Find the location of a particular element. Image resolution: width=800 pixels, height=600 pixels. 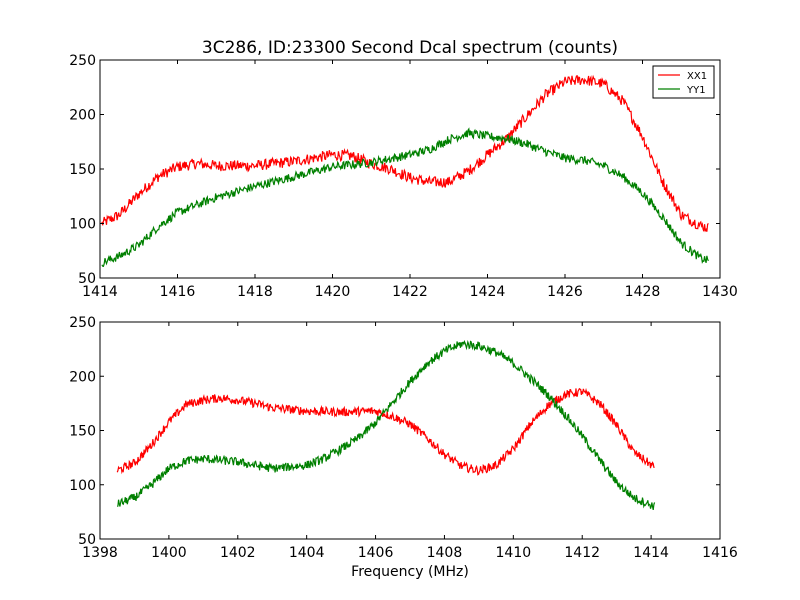

x-tick-label: 1406 is located at coordinates (376, 553).